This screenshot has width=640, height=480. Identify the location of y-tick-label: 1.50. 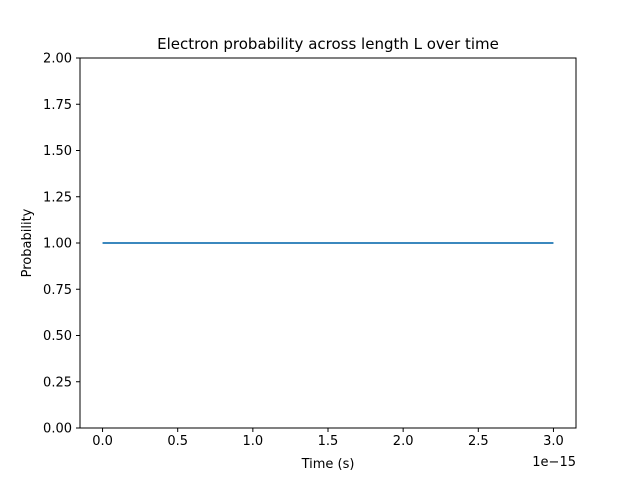
(57, 151).